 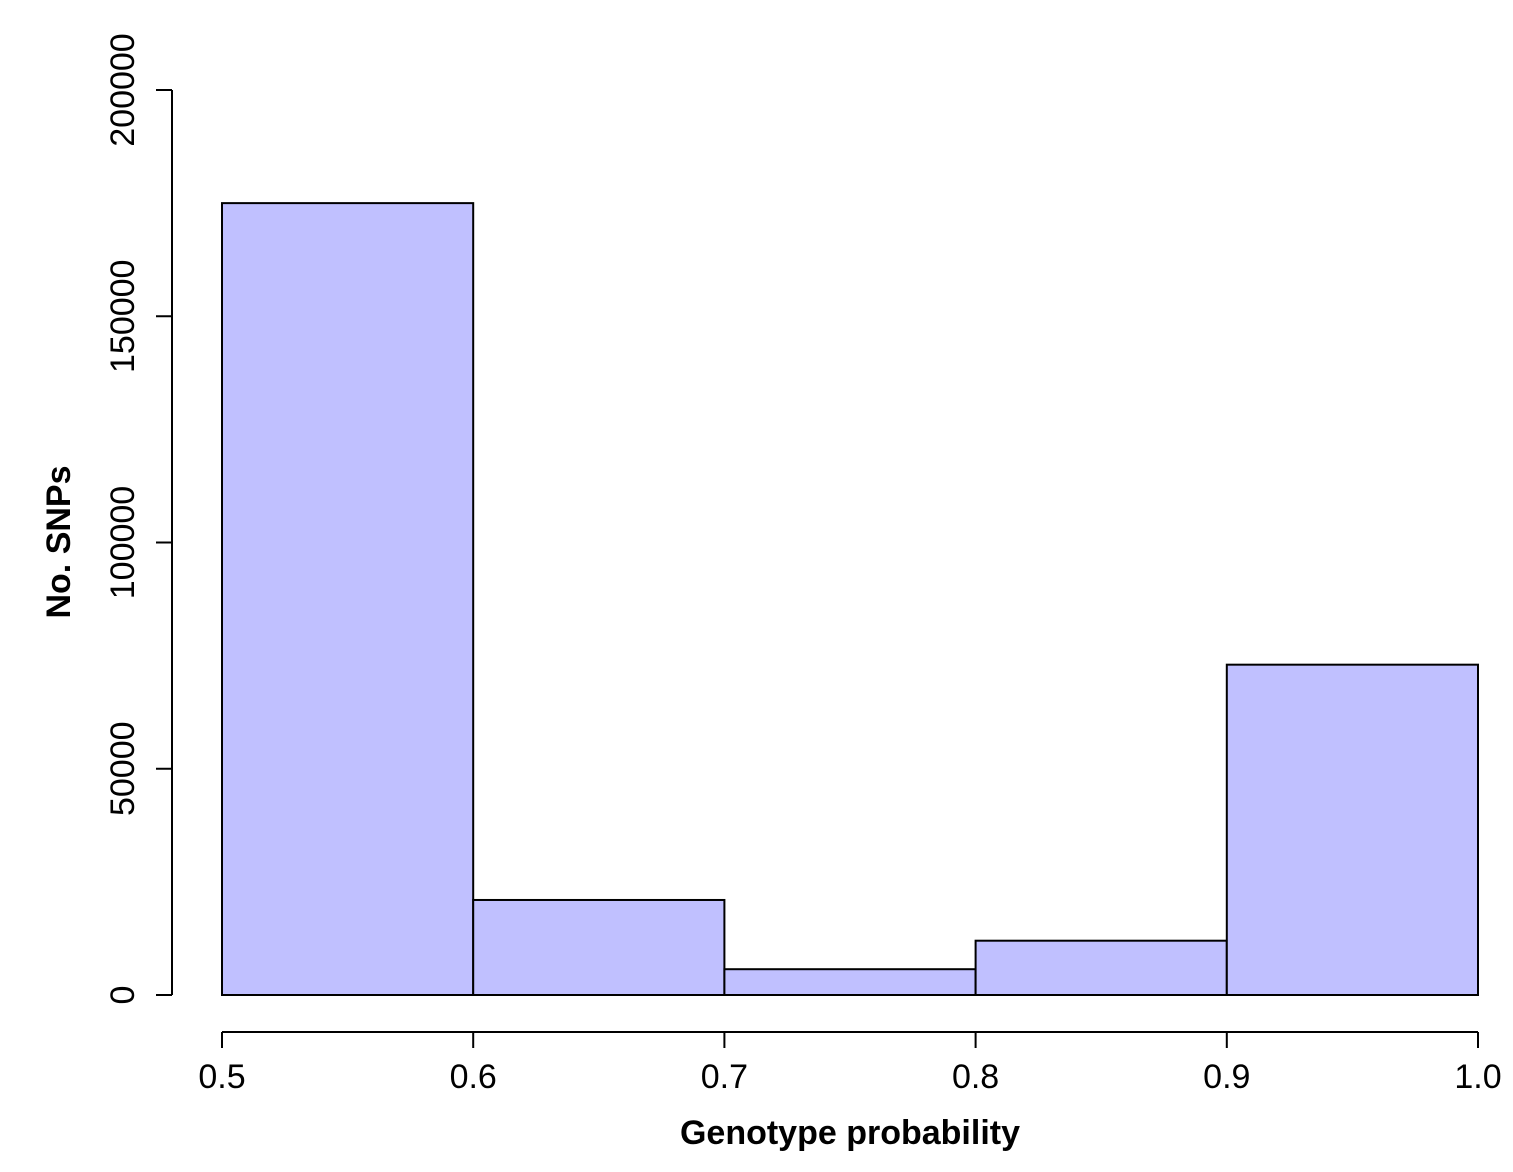 I want to click on x-tick-label: 0.5, so click(x=221, y=1077).